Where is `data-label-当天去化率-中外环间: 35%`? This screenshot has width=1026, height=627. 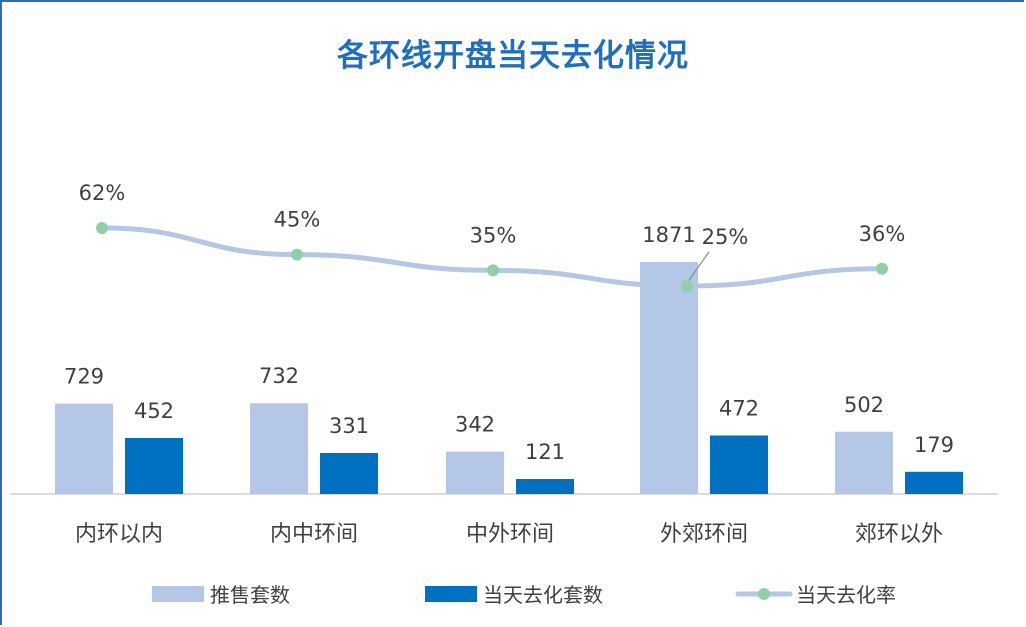
data-label-当天去化率-中外环间: 35% is located at coordinates (493, 235).